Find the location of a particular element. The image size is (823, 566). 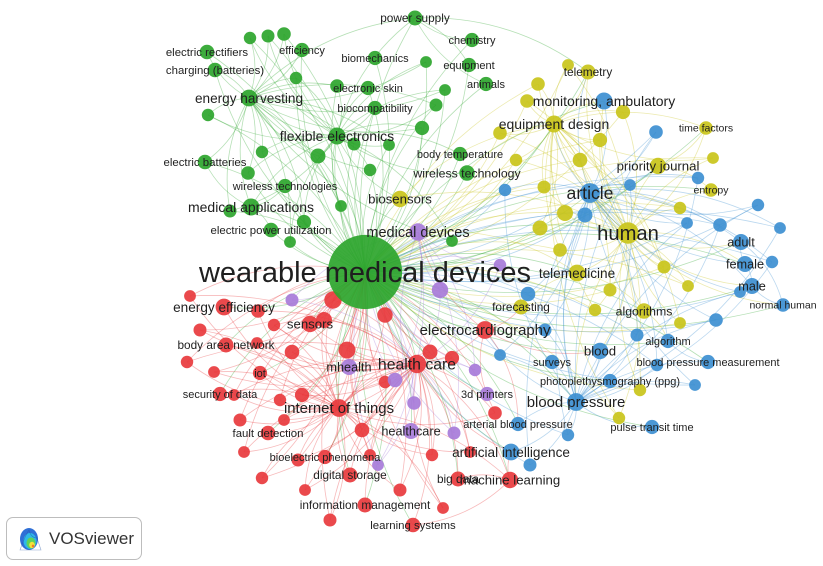

node-machine-learning is located at coordinates (510, 480).